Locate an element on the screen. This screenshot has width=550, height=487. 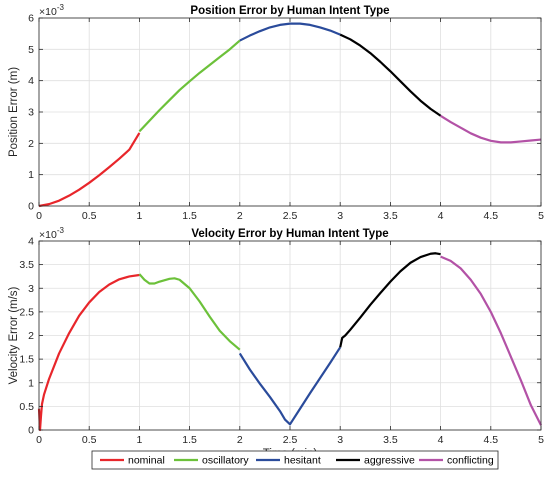
y-tick-label: 1.5 is located at coordinates (26, 360).